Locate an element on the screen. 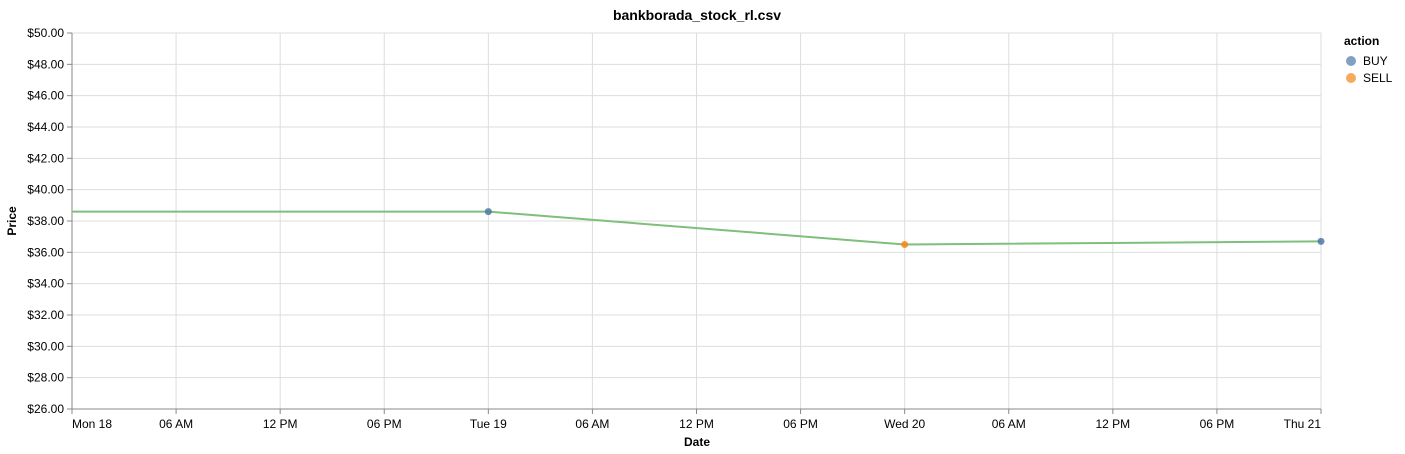 The width and height of the screenshot is (1405, 454). y-tick-label: $30.00 is located at coordinates (45, 346).